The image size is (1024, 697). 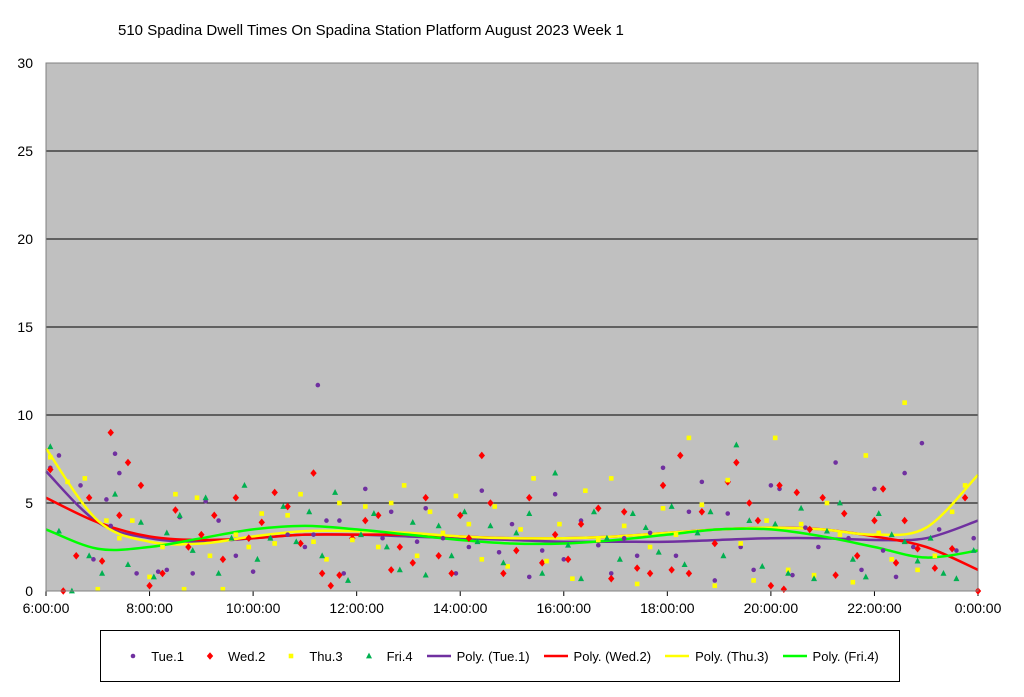 What do you see at coordinates (25, 63) in the screenshot?
I see `y-tick-label: 30` at bounding box center [25, 63].